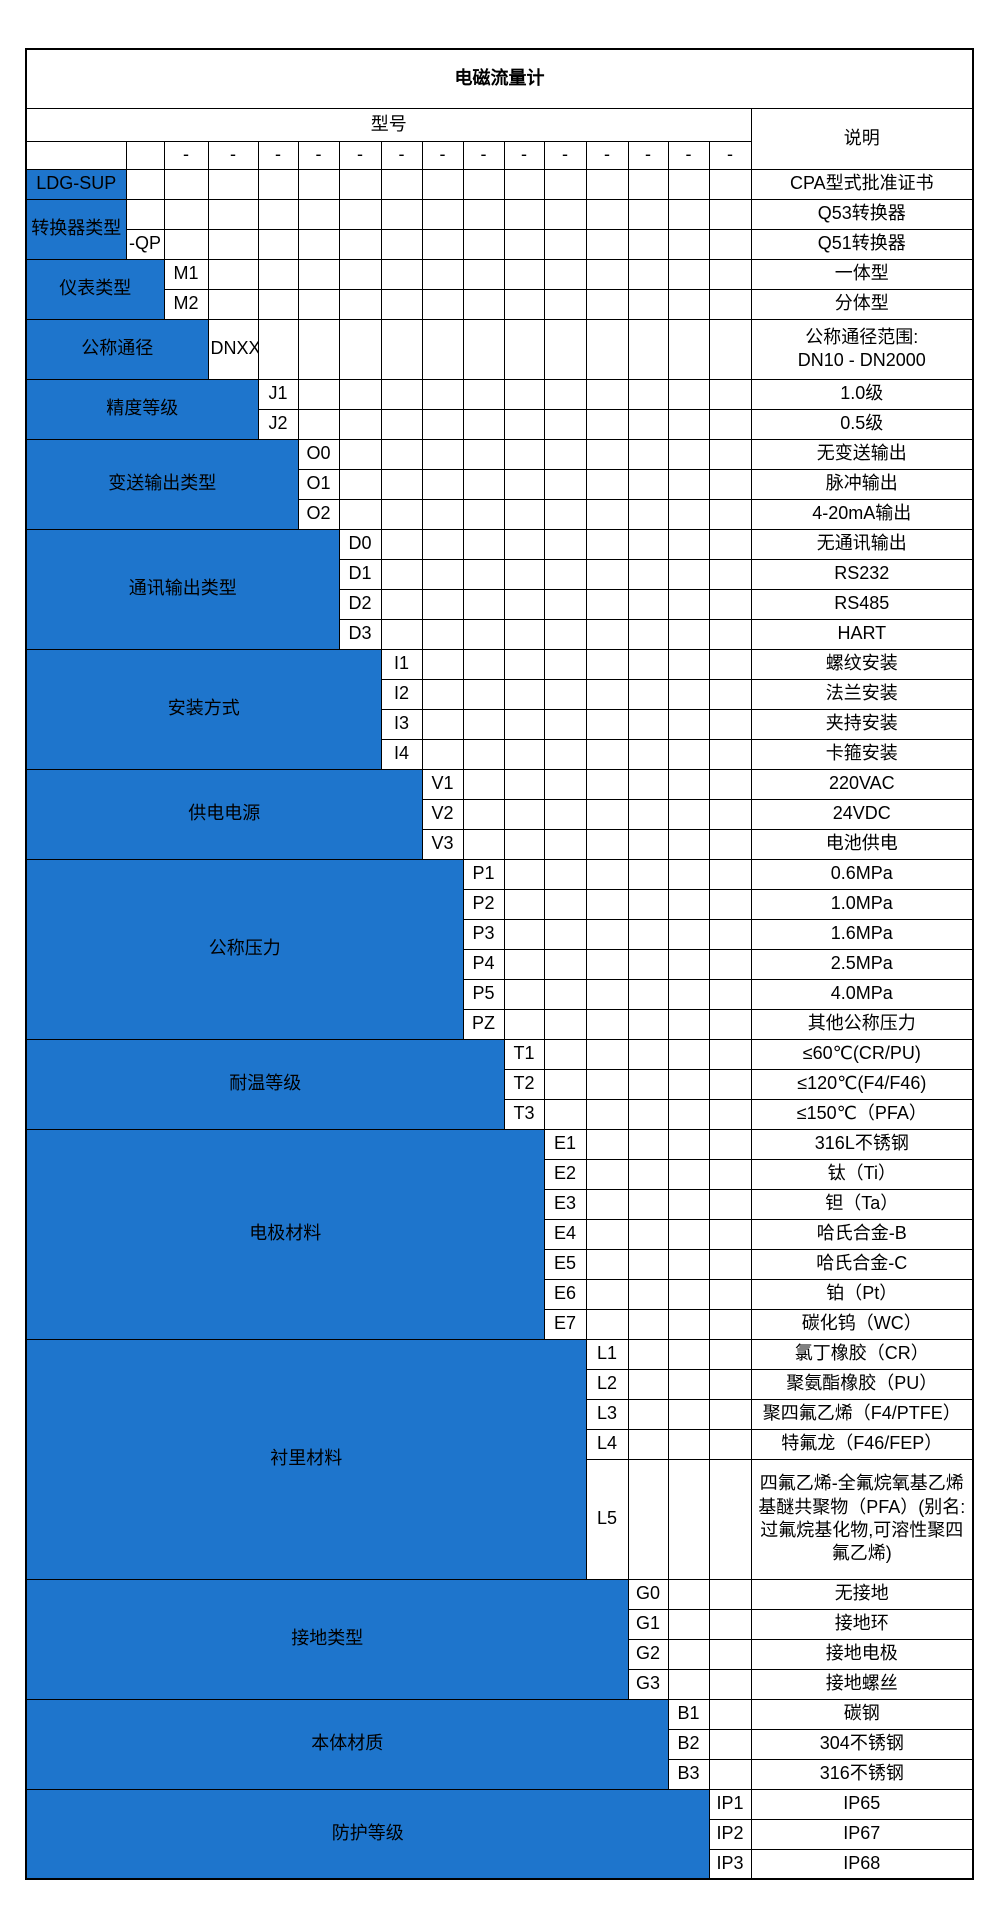 The image size is (1000, 1929). What do you see at coordinates (244, 949) in the screenshot?
I see `category-nominal-pressure: 公称压力` at bounding box center [244, 949].